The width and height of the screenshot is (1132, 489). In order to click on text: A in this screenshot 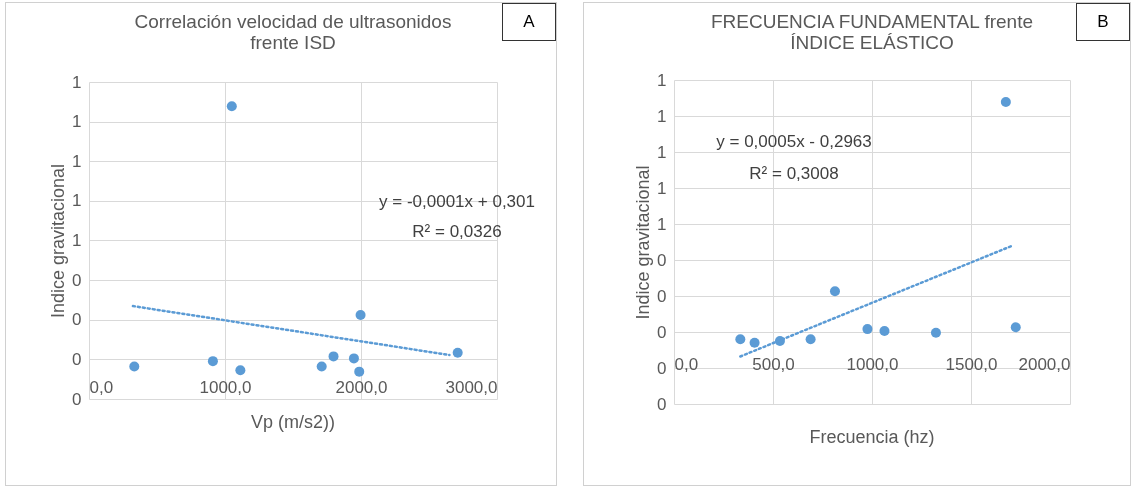, I will do `click(529, 22)`.